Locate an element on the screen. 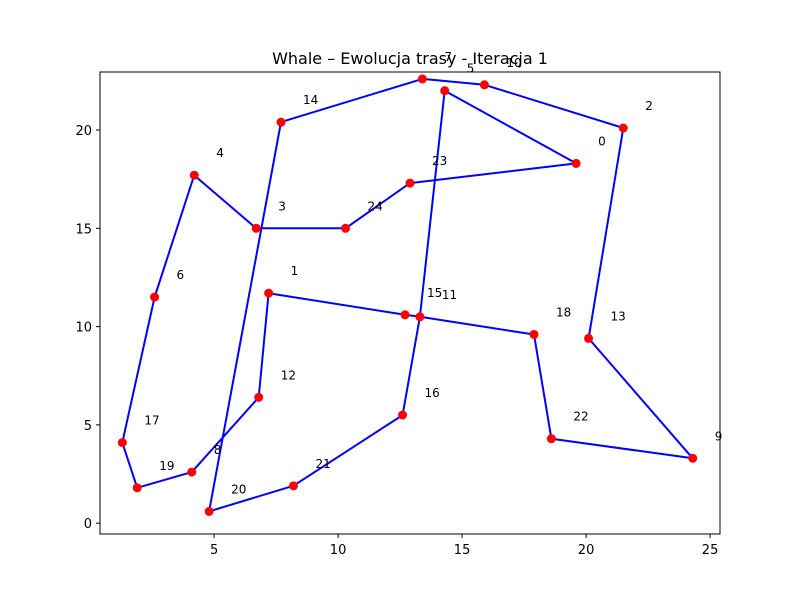 Image resolution: width=800 pixels, height=600 pixels. point-label-24: 24 is located at coordinates (375, 206).